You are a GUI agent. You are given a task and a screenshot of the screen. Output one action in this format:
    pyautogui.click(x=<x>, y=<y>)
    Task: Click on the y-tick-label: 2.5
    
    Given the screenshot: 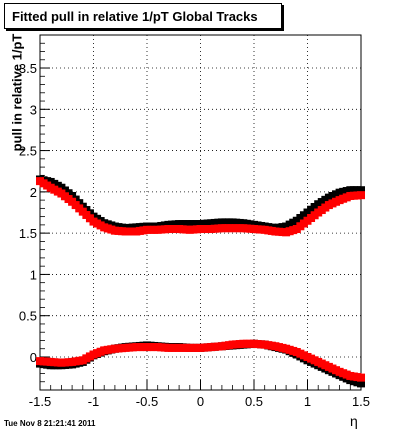 What is the action you would take?
    pyautogui.click(x=28, y=151)
    